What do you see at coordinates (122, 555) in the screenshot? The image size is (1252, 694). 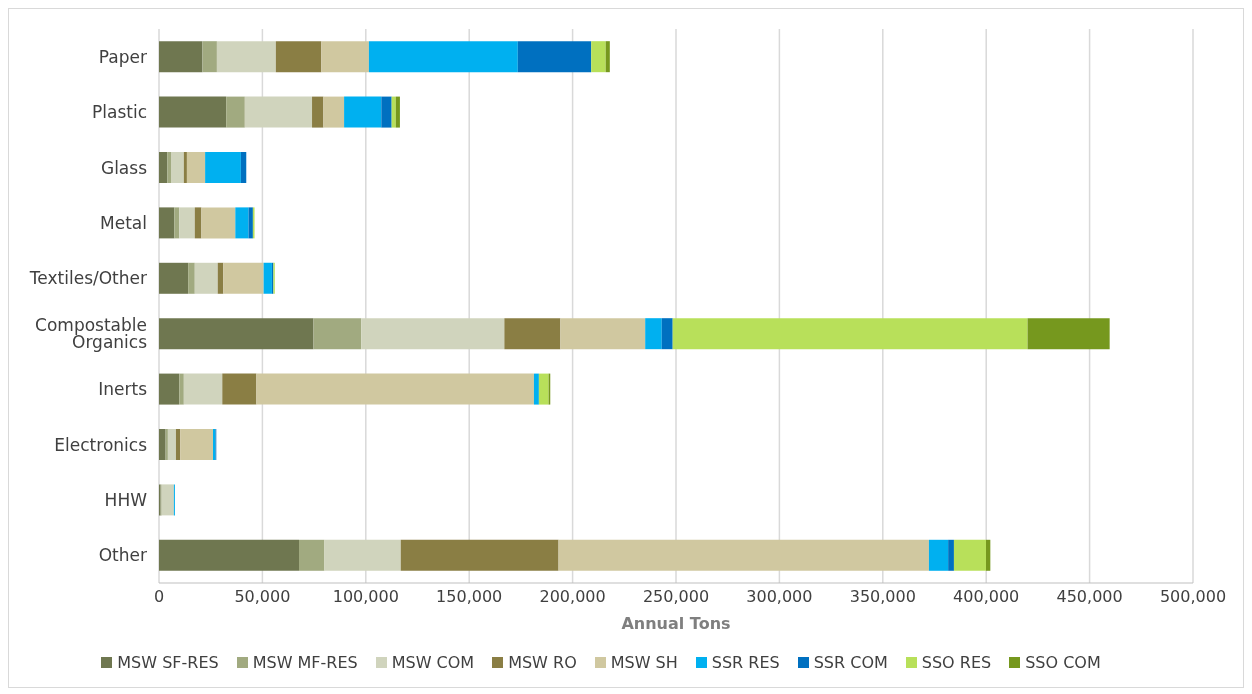 I see `y-tick-label: Other` at bounding box center [122, 555].